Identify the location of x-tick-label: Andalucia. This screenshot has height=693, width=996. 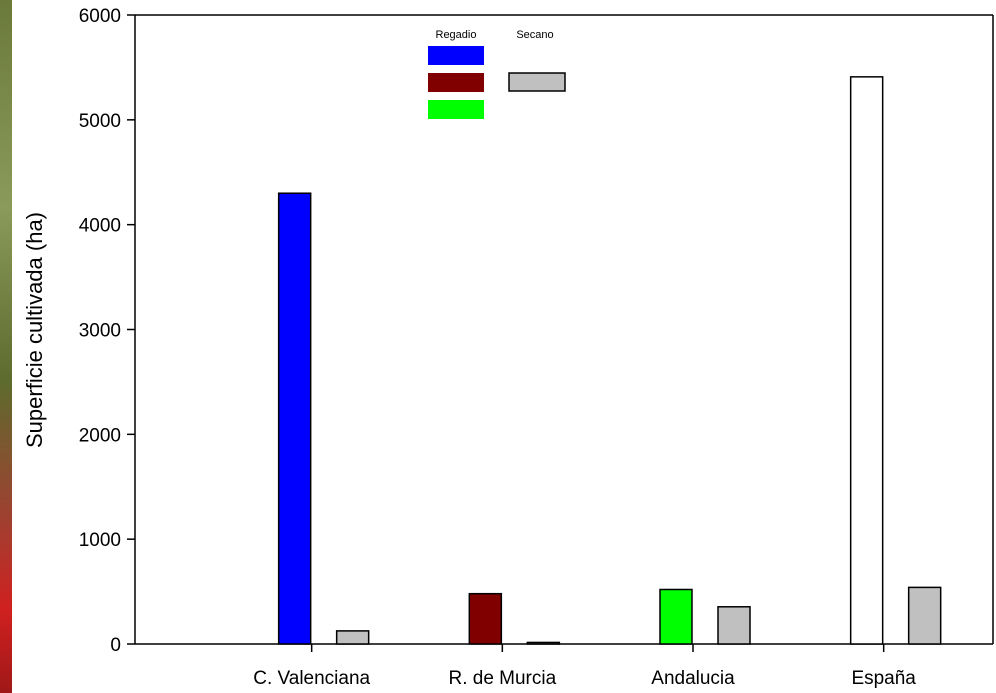
(693, 678).